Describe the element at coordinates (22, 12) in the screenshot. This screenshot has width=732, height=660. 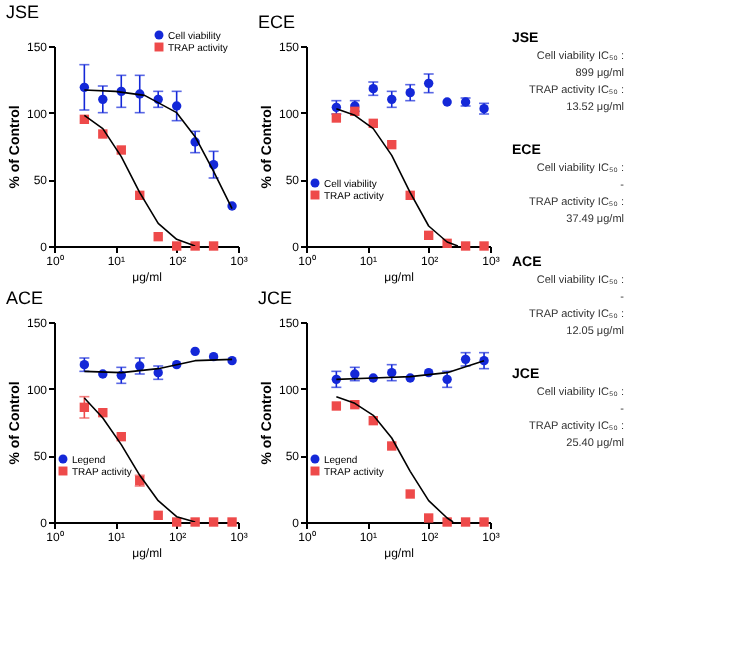
I see `chart-title: JSE` at that location.